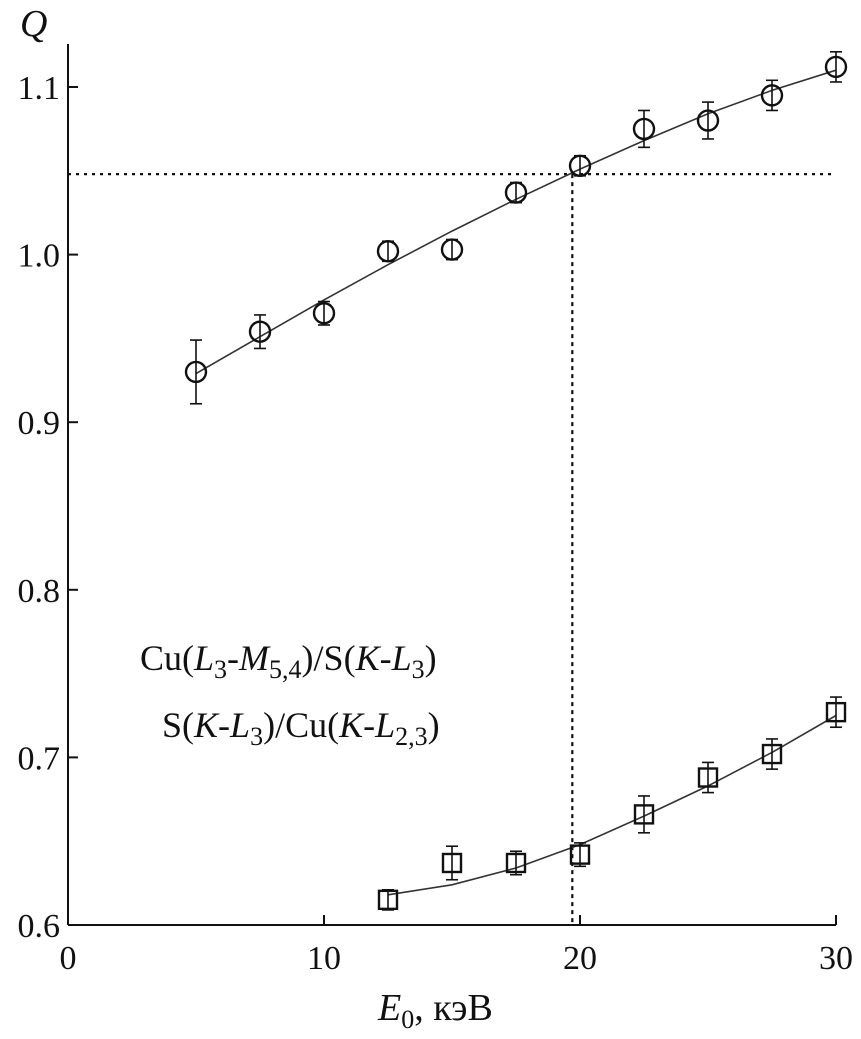  I want to click on legend-italic: M, so click(254, 658).